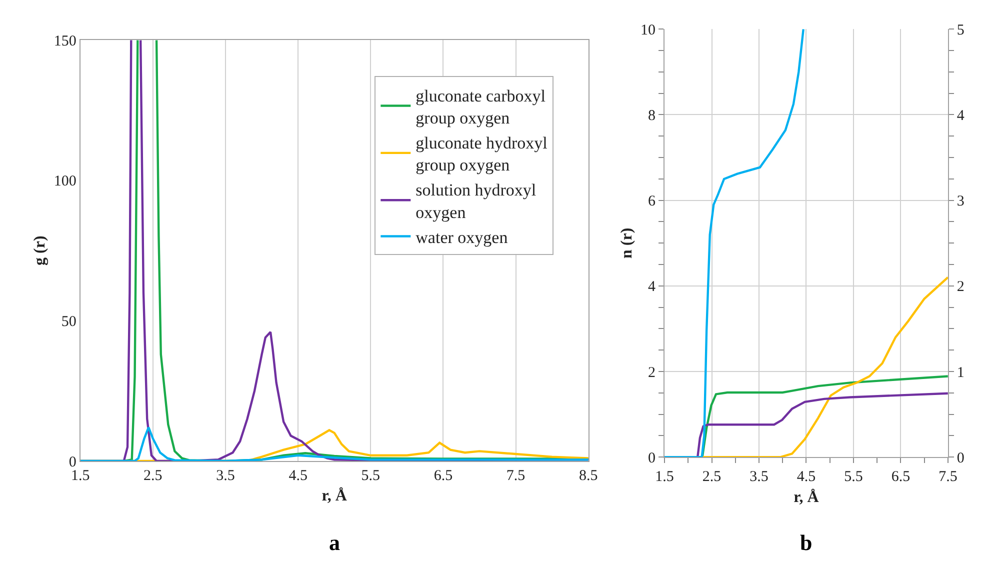 The image size is (993, 569). What do you see at coordinates (68, 322) in the screenshot?
I see `y-tick-label: 50` at bounding box center [68, 322].